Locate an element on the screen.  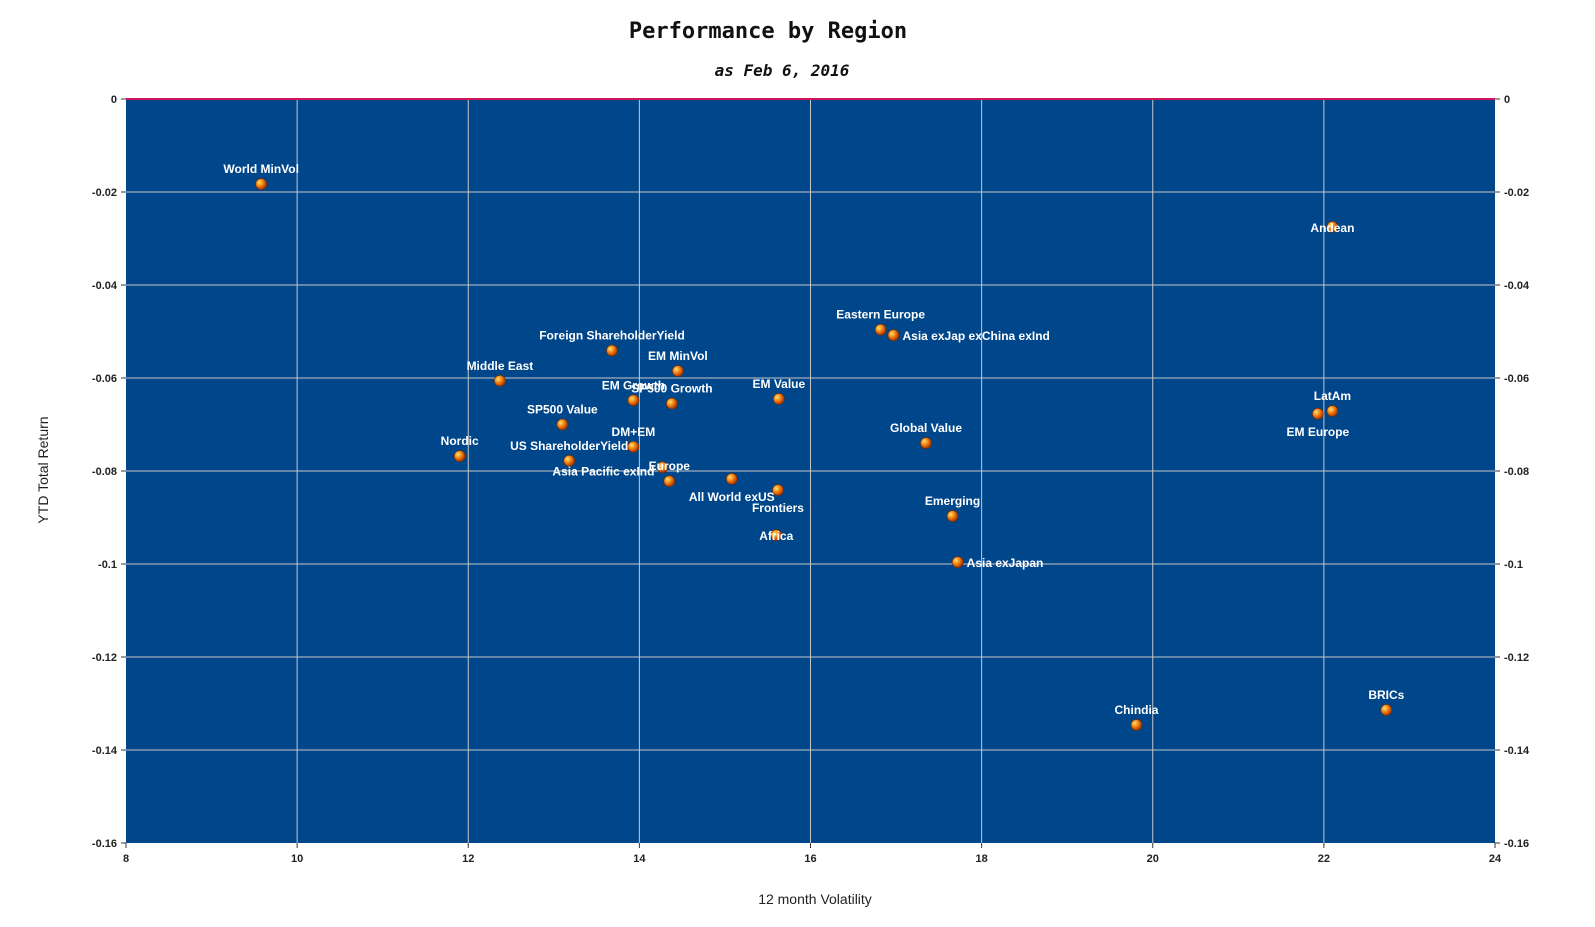
y-tick-label-left: -0.12 is located at coordinates (104, 658).